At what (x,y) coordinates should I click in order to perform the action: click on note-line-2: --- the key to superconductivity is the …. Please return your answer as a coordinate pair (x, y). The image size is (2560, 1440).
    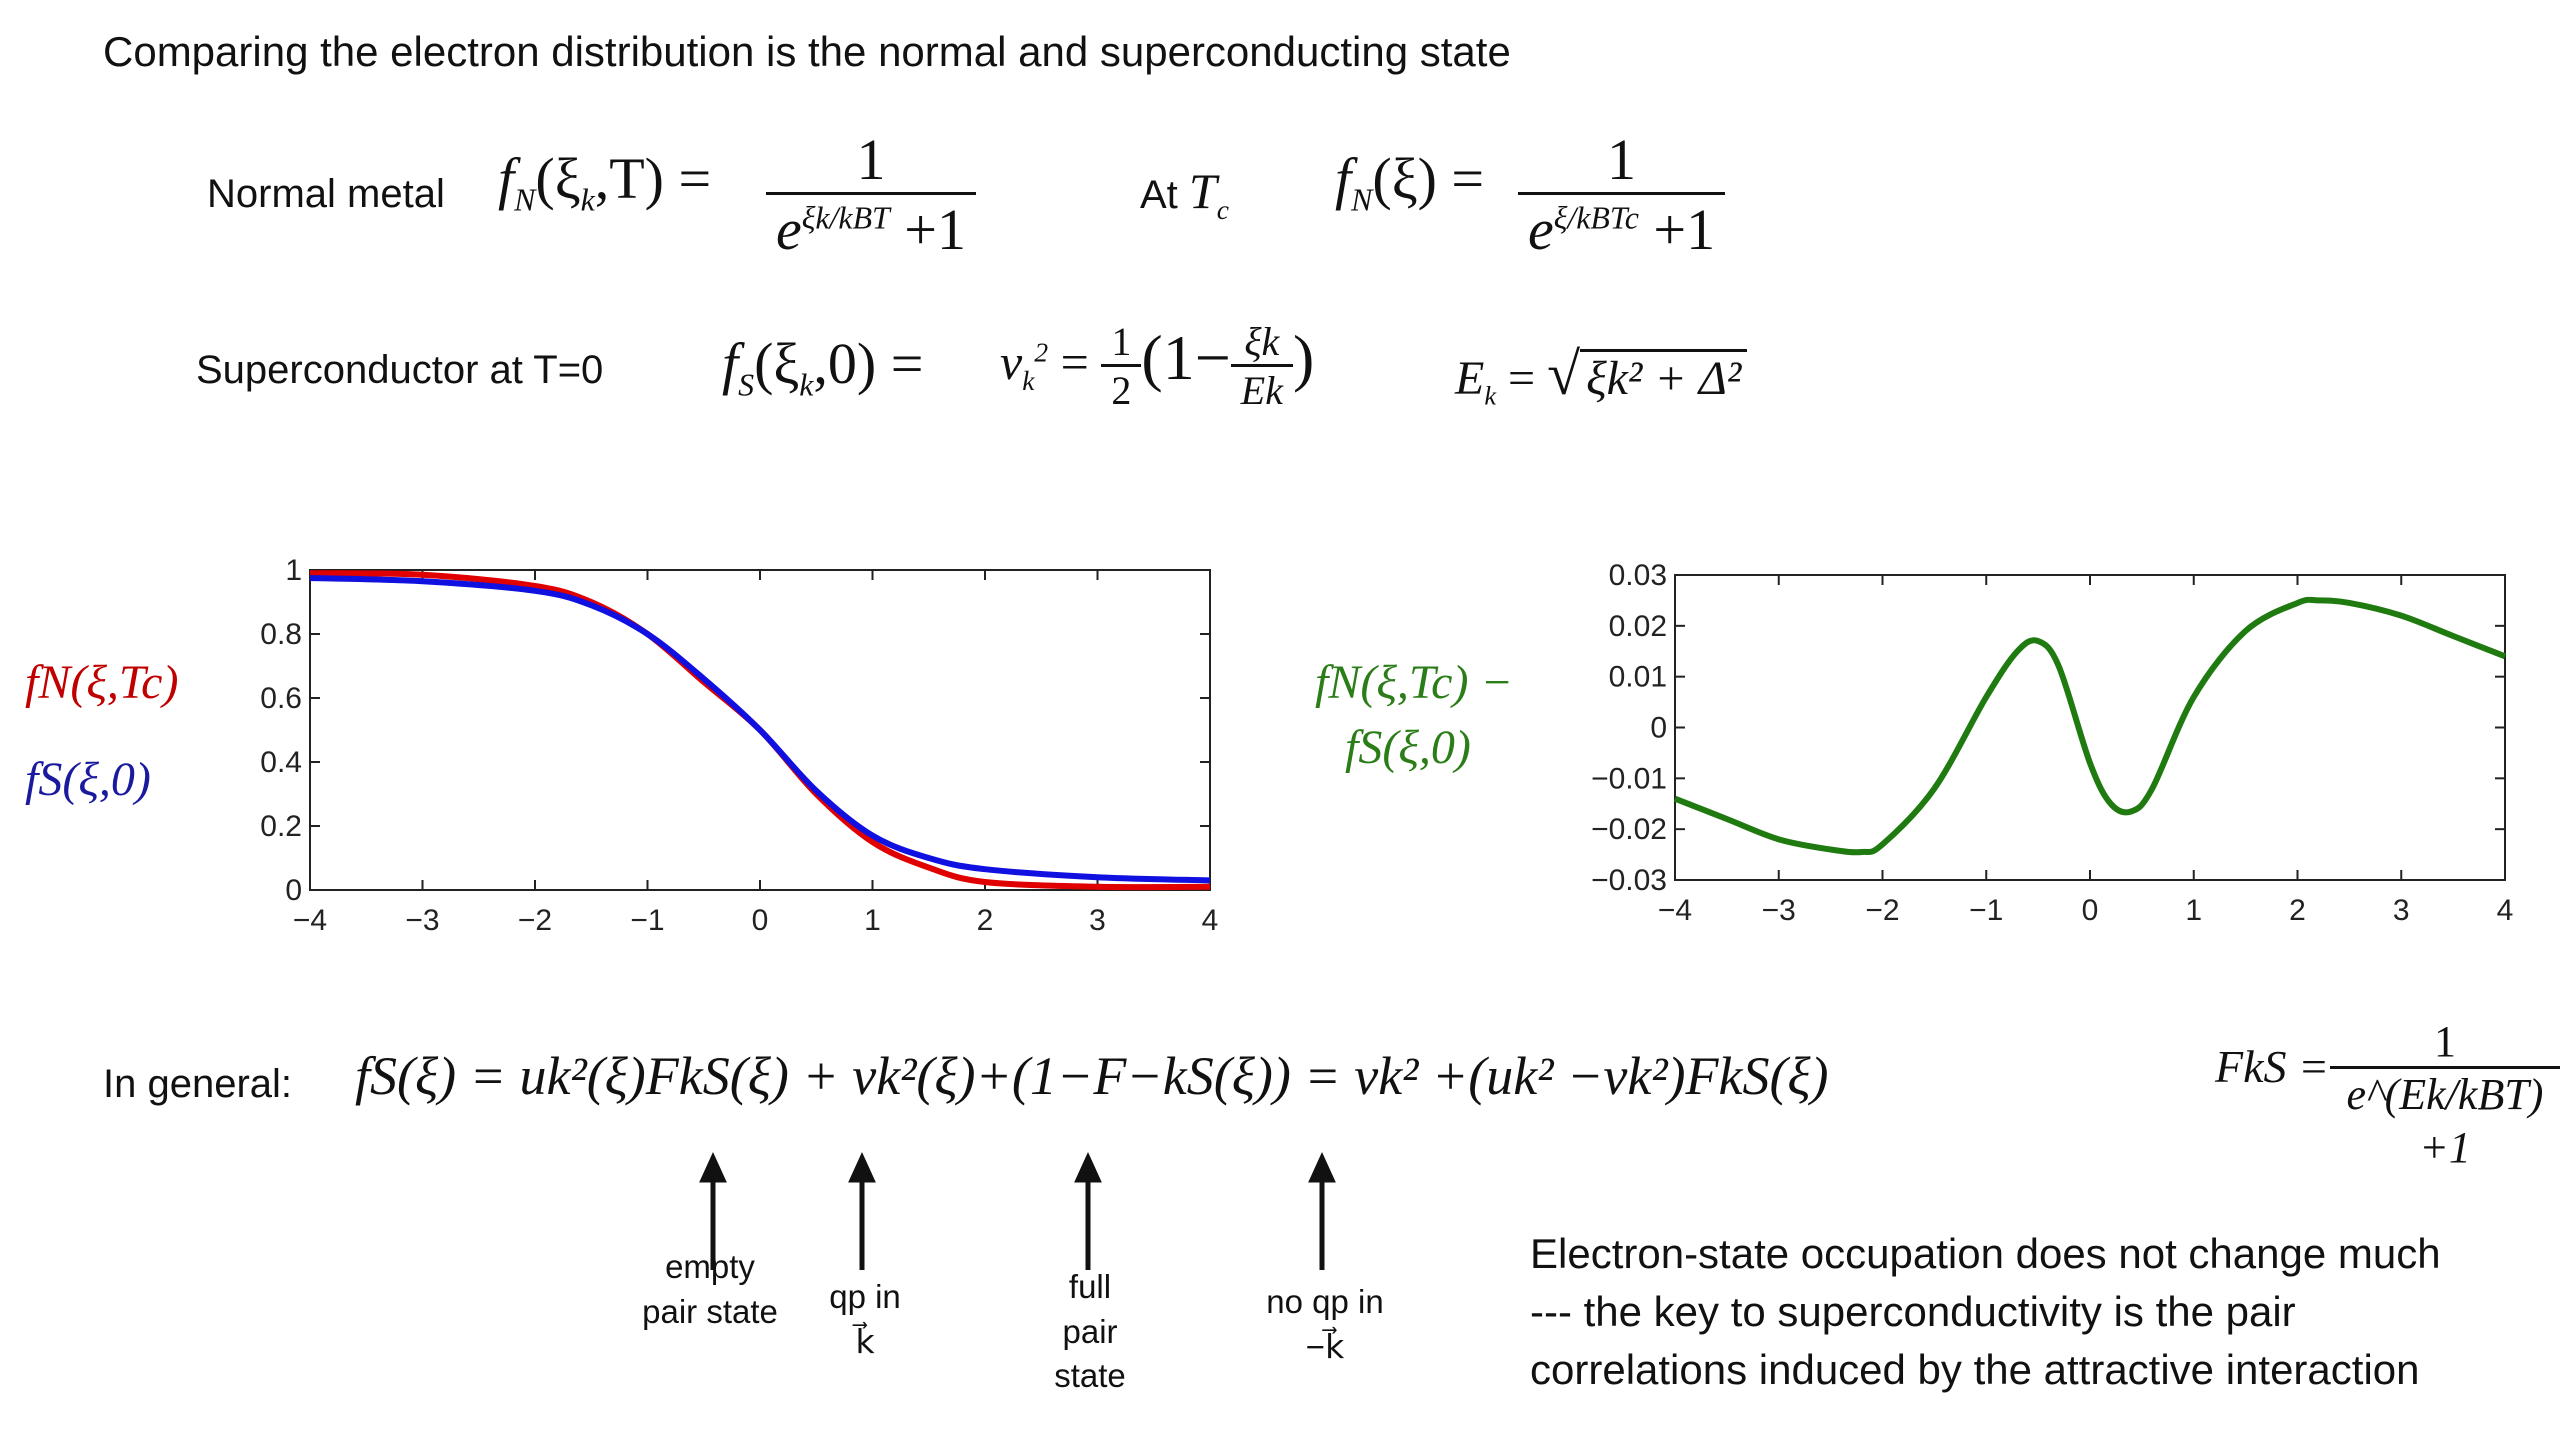
    Looking at the image, I should click on (1913, 1311).